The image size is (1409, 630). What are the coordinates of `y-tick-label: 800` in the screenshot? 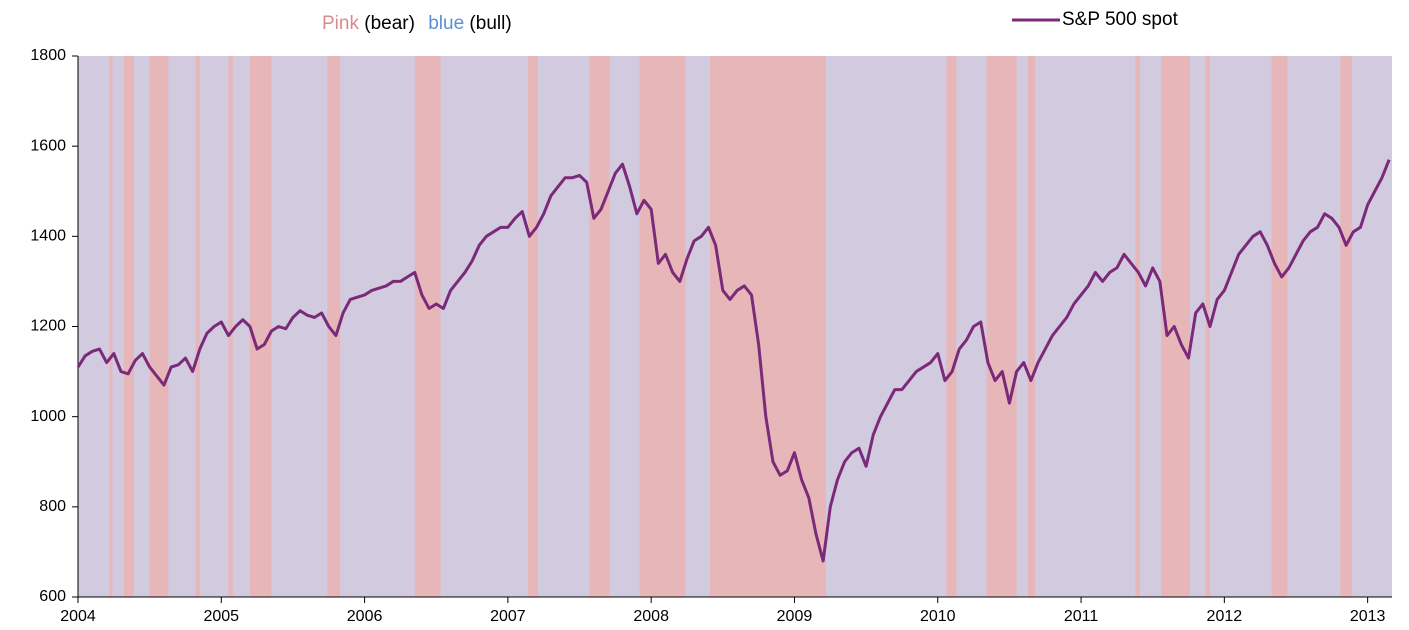 It's located at (52, 506).